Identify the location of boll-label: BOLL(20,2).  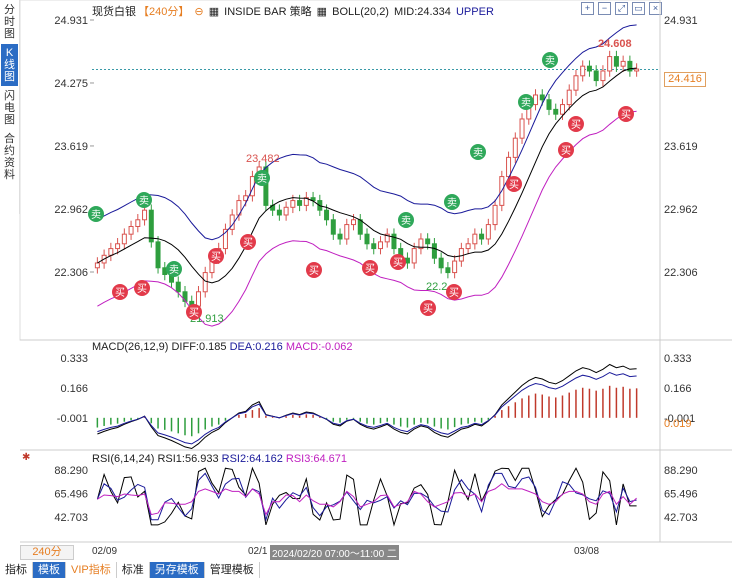
(360, 12).